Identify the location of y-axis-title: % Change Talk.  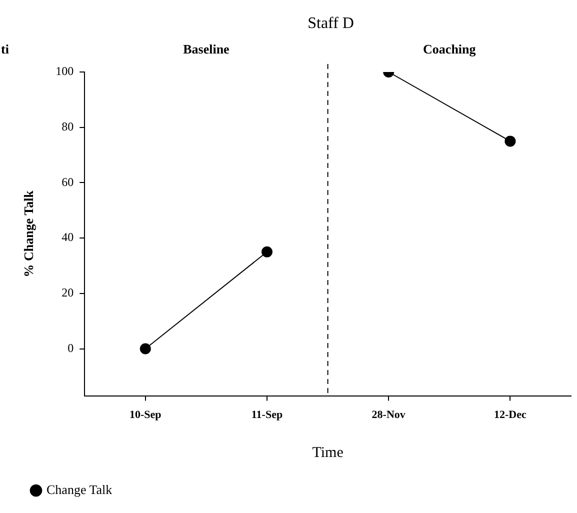
(28, 234).